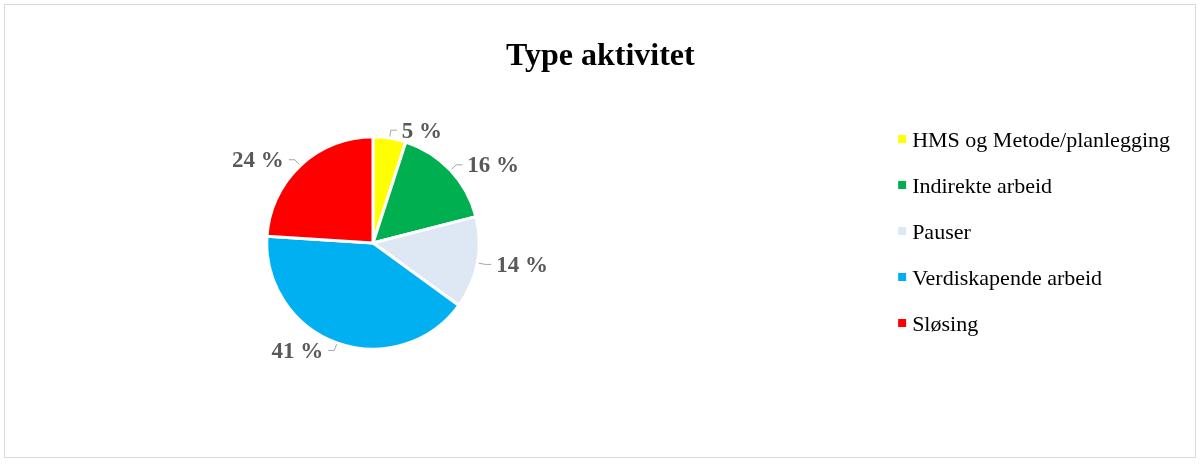  What do you see at coordinates (422, 130) in the screenshot?
I see `data-label: 5 %` at bounding box center [422, 130].